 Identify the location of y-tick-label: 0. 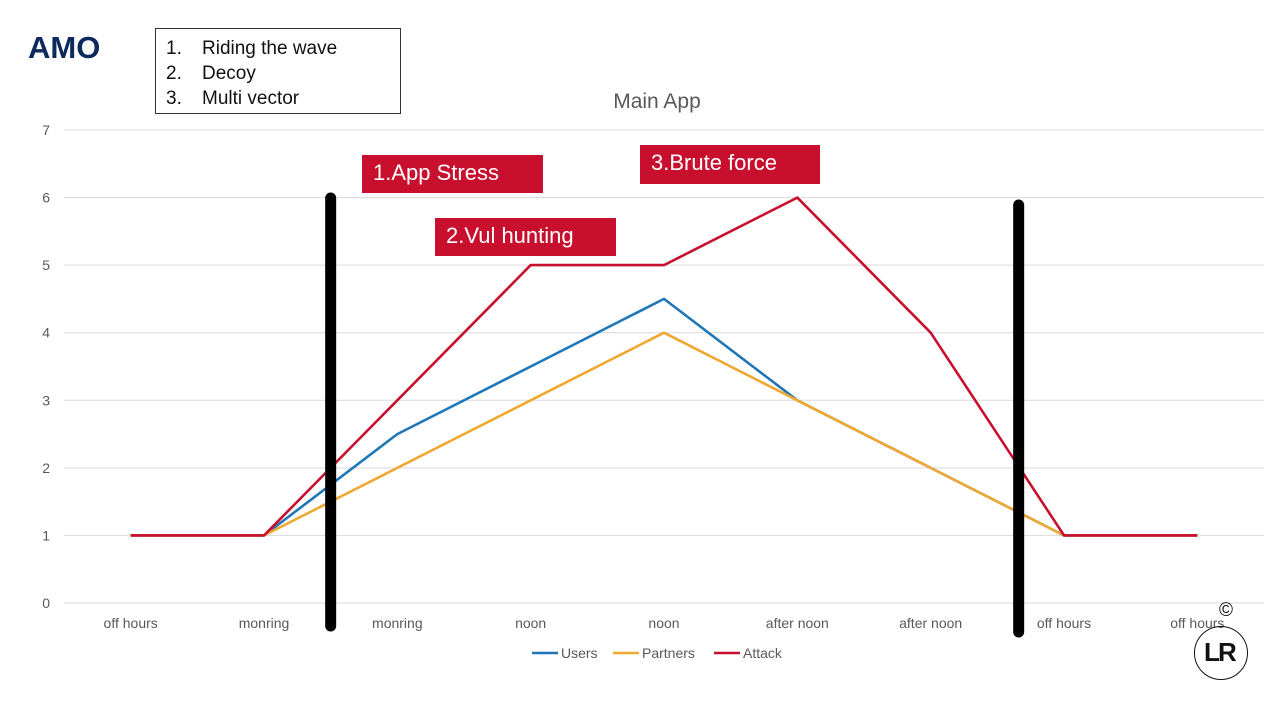
(46, 603).